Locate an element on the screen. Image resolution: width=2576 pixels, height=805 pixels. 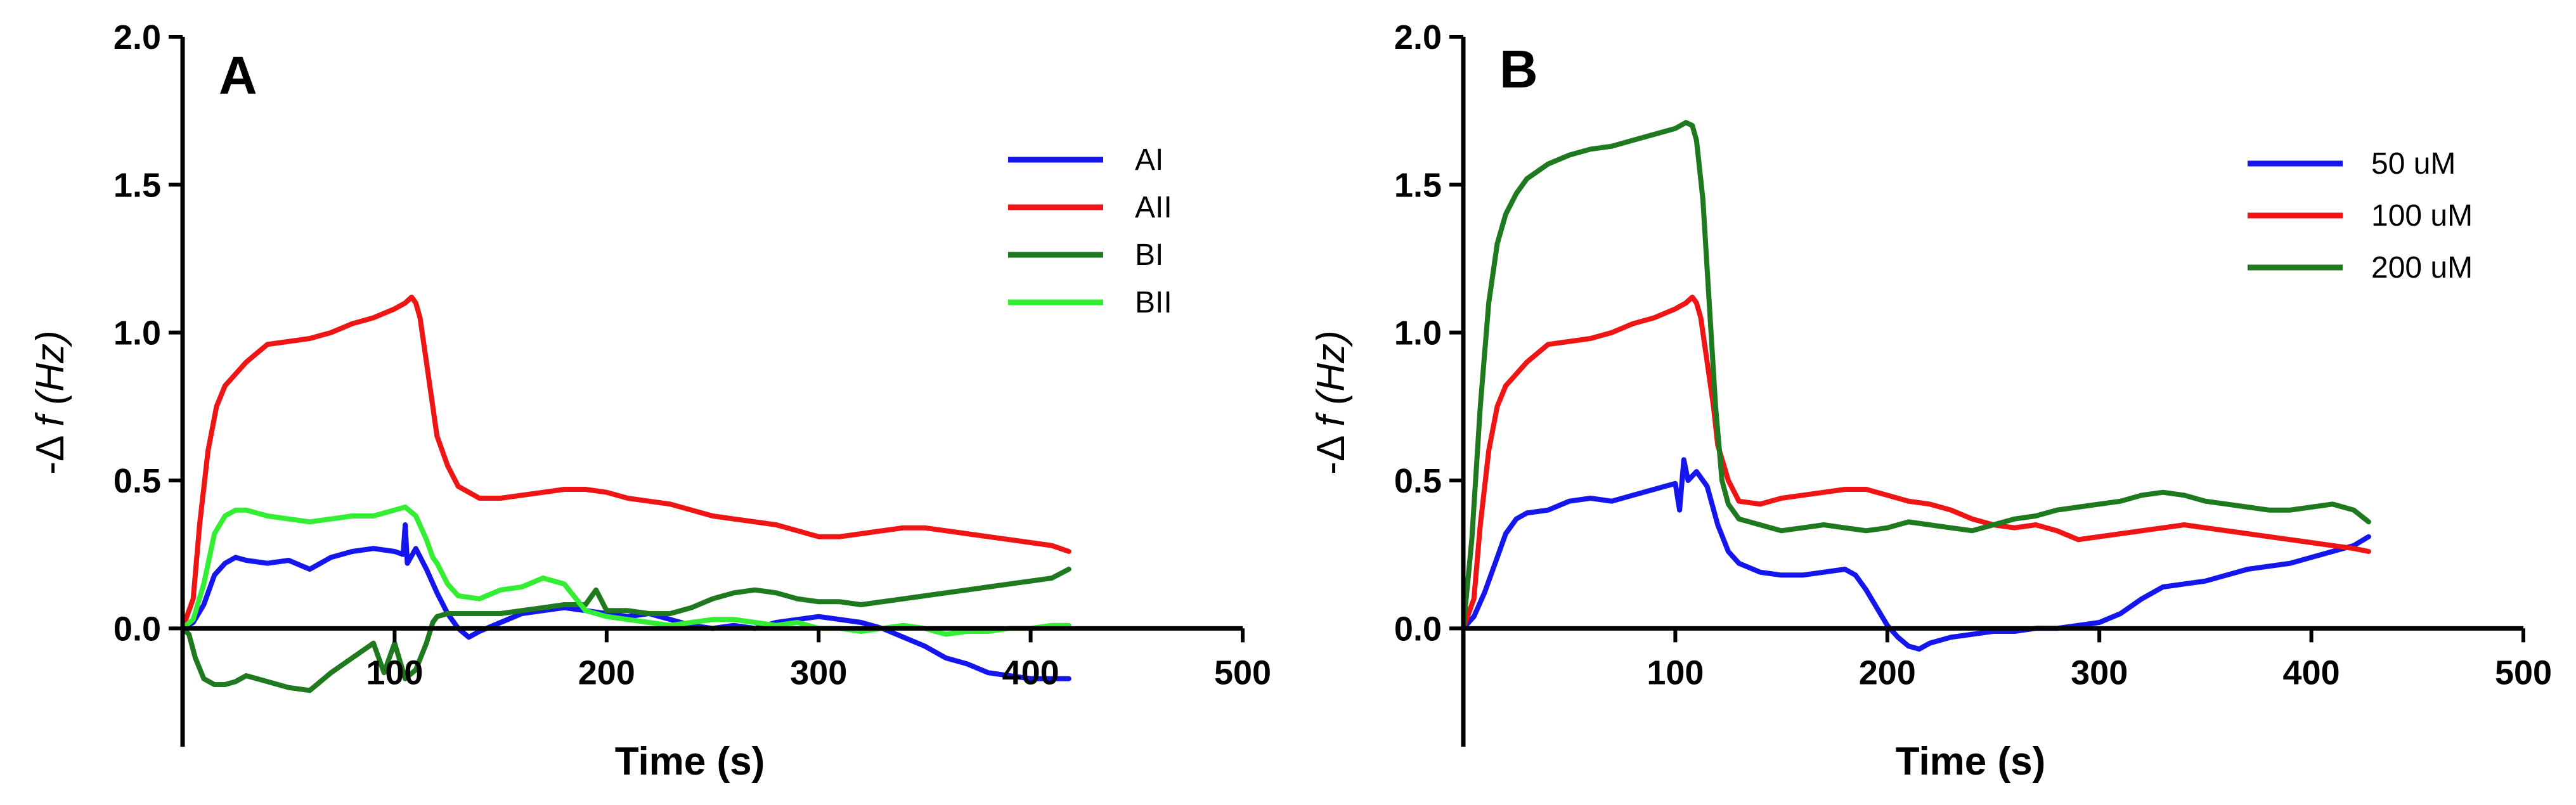
legend-item: AI is located at coordinates (1085, 160).